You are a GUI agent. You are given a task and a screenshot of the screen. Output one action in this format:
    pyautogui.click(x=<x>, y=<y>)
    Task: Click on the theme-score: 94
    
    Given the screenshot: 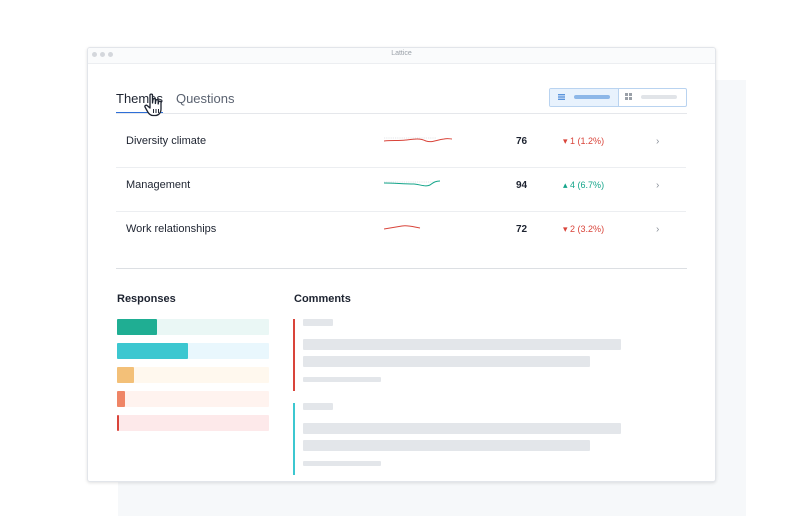 What is the action you would take?
    pyautogui.click(x=522, y=185)
    